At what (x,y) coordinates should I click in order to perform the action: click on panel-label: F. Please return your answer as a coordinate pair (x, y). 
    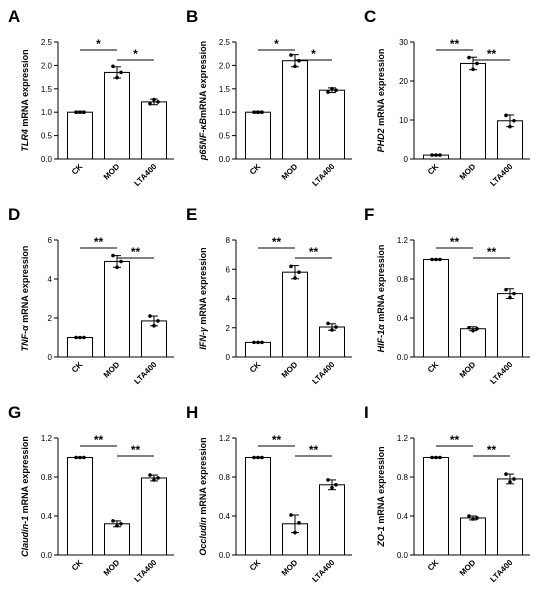
    Looking at the image, I should click on (369, 214).